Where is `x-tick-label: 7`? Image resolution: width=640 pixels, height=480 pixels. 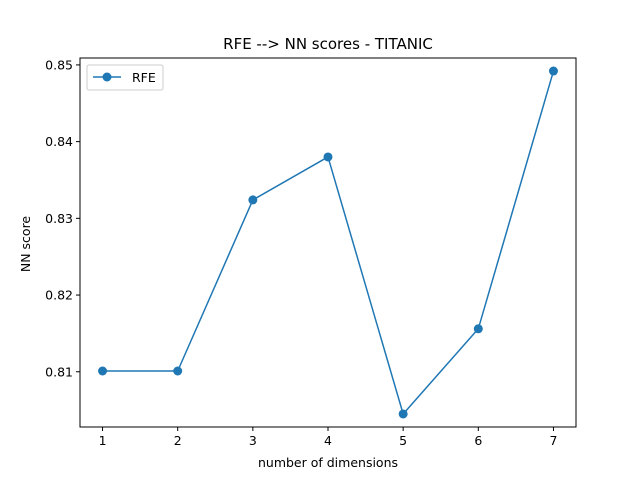
x-tick-label: 7 is located at coordinates (553, 440).